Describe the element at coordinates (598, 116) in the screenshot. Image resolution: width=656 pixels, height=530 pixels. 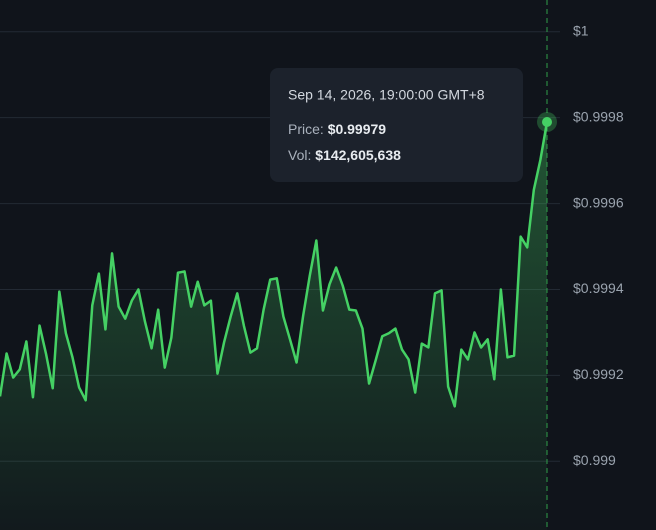
I see `y-tick-label: $0.9998` at that location.